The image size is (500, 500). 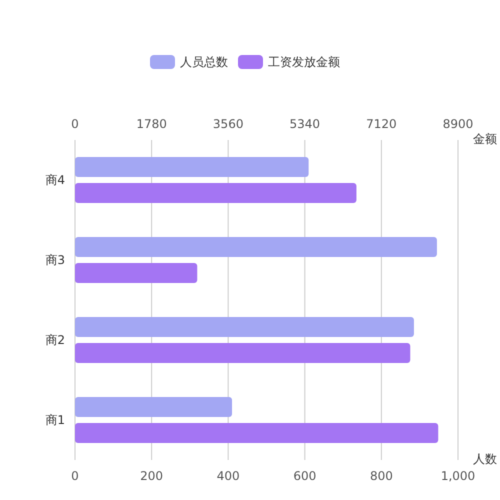 What do you see at coordinates (458, 124) in the screenshot?
I see `x2-tick-label: 8900` at bounding box center [458, 124].